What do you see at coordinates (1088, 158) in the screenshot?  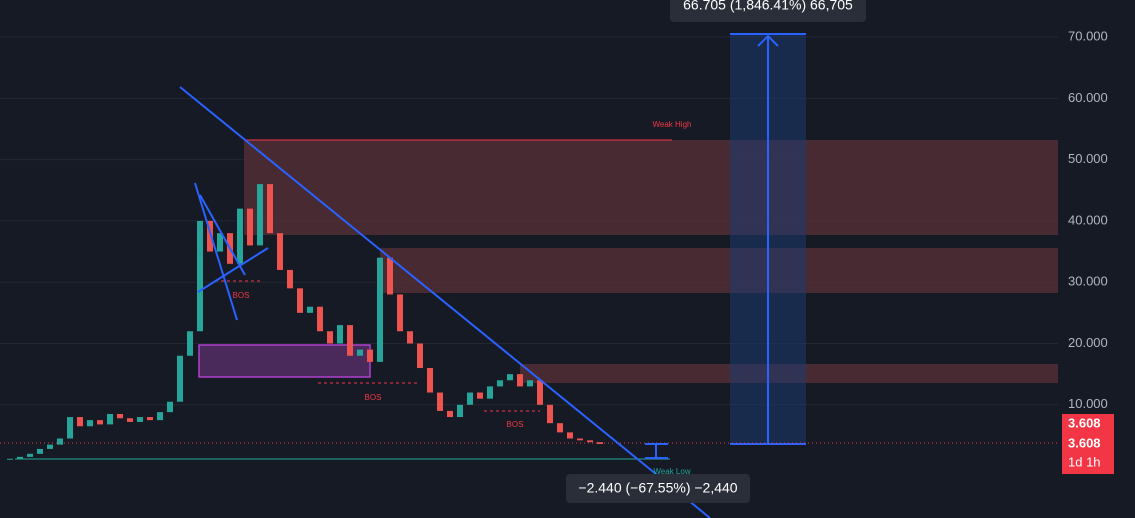 I see `y-tick-label: 50.000` at bounding box center [1088, 158].